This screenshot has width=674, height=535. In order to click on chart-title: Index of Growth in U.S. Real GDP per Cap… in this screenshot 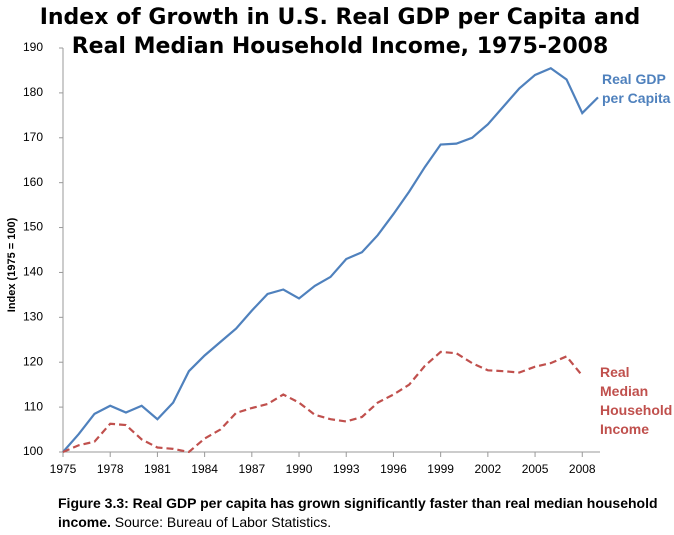, I will do `click(340, 17)`.